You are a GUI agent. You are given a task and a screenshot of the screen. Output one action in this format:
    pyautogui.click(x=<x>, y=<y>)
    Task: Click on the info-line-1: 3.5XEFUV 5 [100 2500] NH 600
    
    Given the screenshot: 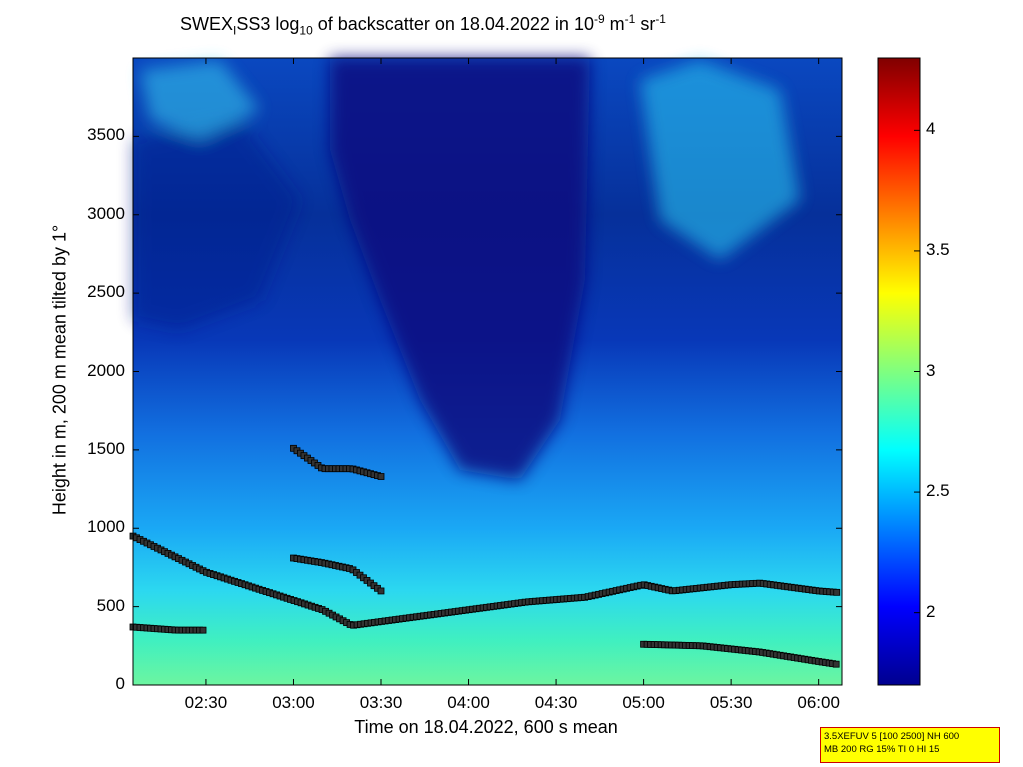 What is the action you would take?
    pyautogui.click(x=892, y=736)
    